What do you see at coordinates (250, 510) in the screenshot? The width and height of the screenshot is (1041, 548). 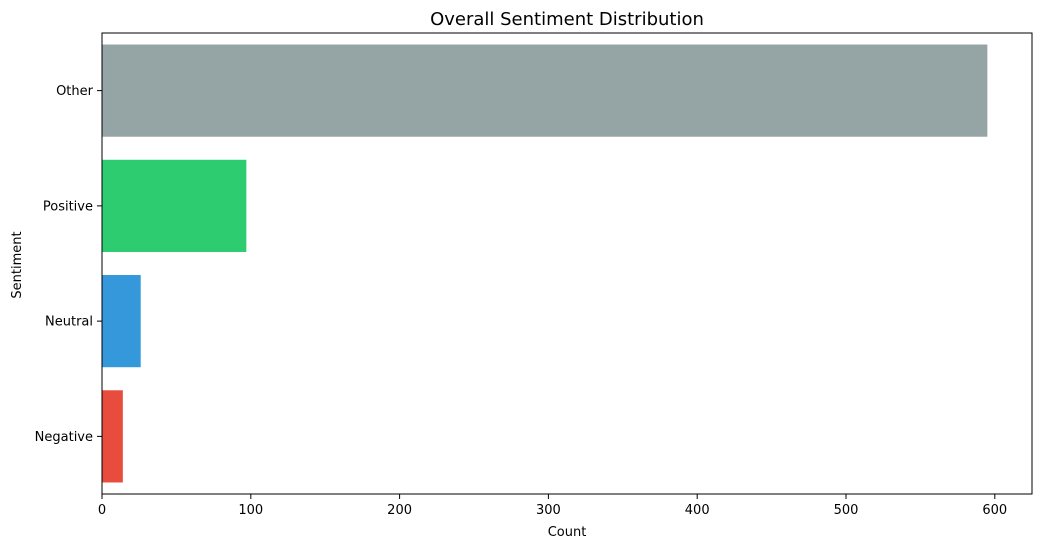 I see `x-tick-label: 100` at bounding box center [250, 510].